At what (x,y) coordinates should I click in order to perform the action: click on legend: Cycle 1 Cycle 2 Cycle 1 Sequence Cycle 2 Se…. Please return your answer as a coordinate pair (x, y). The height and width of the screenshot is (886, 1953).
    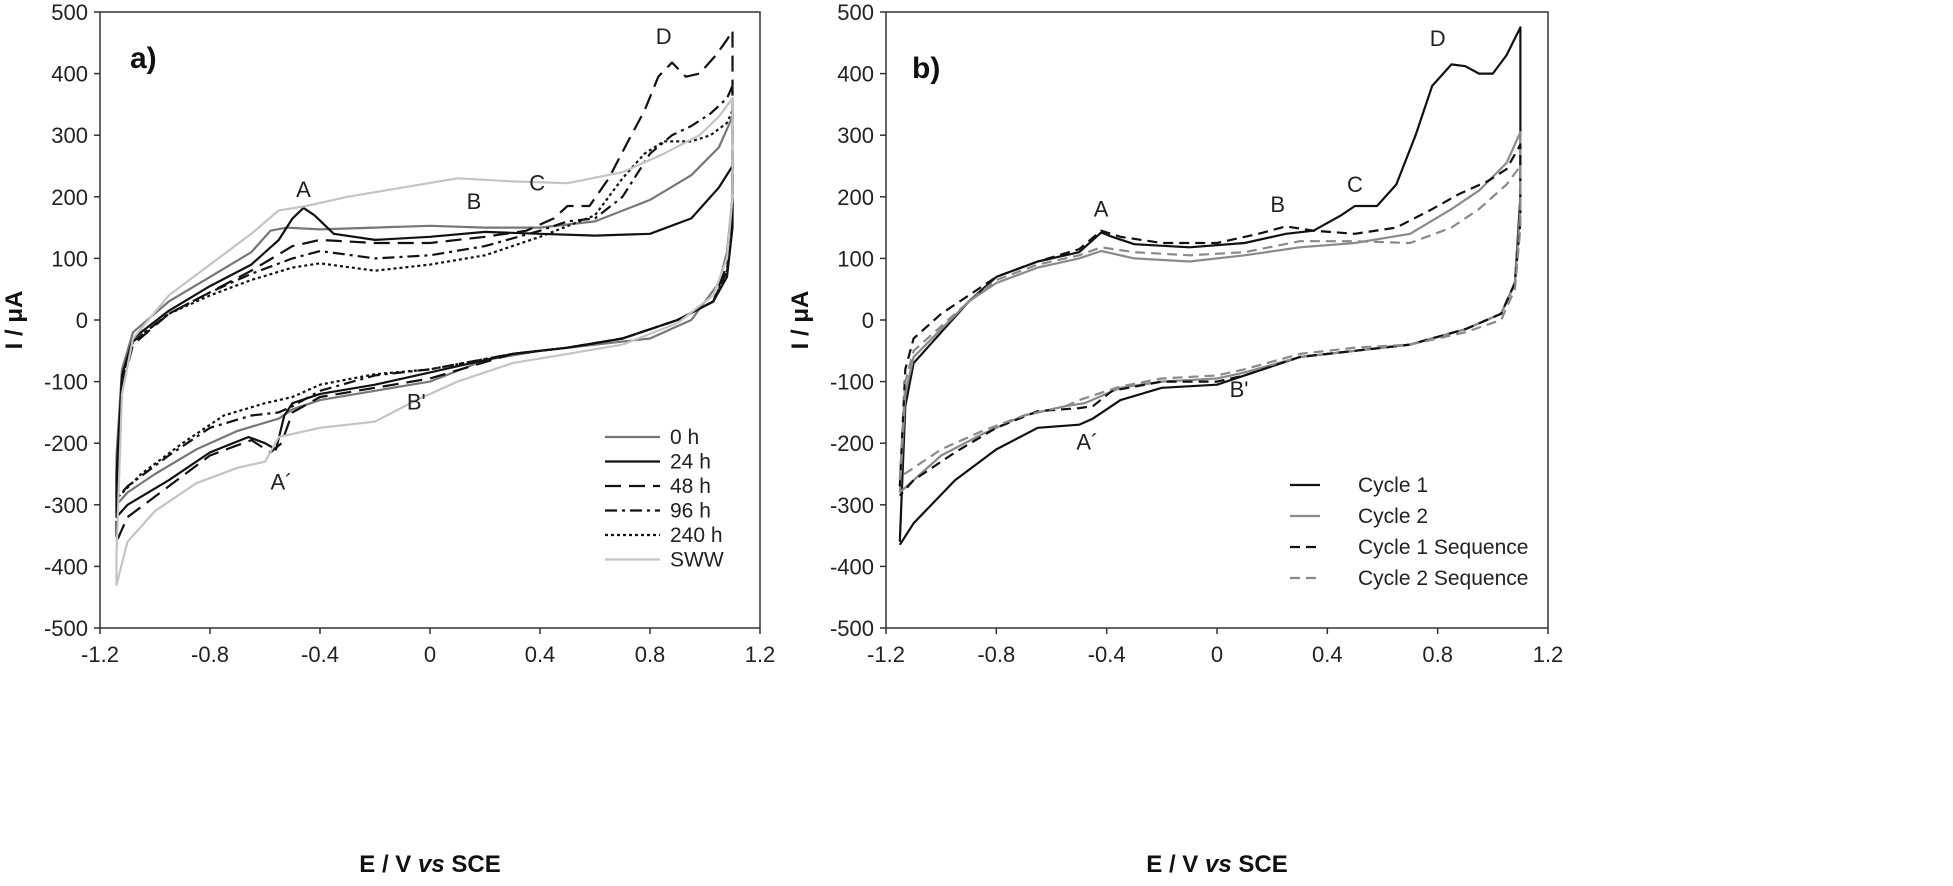
    Looking at the image, I should click on (1409, 532).